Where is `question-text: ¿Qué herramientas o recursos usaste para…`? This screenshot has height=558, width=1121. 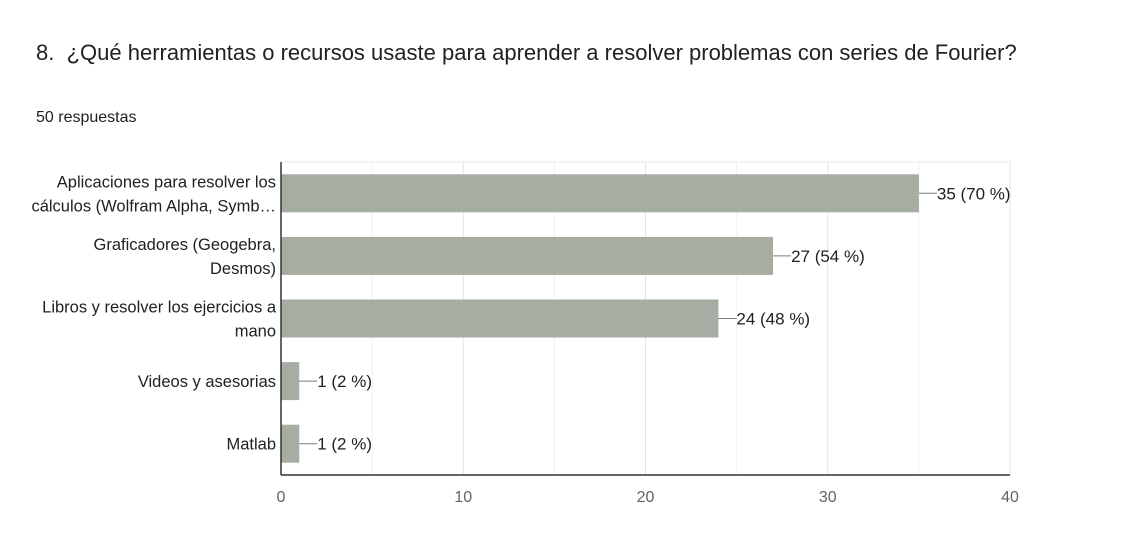
question-text: ¿Qué herramientas o recursos usaste para… is located at coordinates (541, 52).